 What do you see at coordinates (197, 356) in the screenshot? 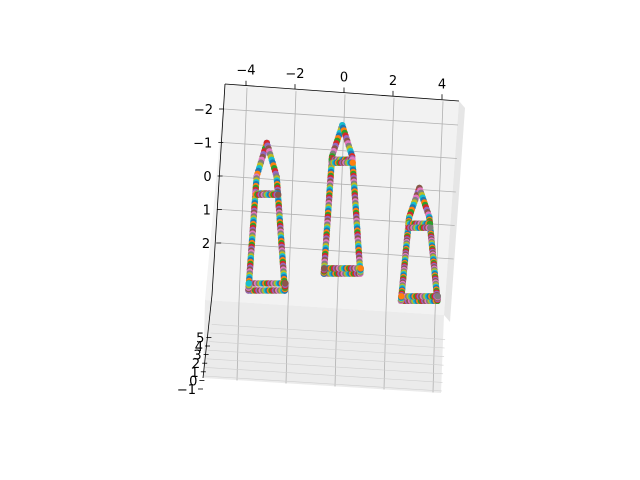
I see `y-tick-label: 3` at bounding box center [197, 356].